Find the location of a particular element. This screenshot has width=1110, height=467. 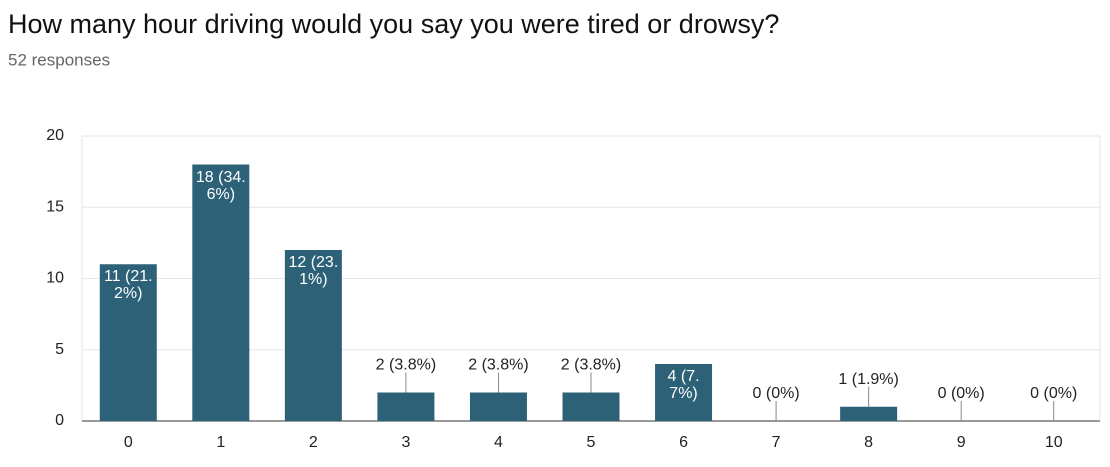

x-tick-label: 8 is located at coordinates (868, 442).